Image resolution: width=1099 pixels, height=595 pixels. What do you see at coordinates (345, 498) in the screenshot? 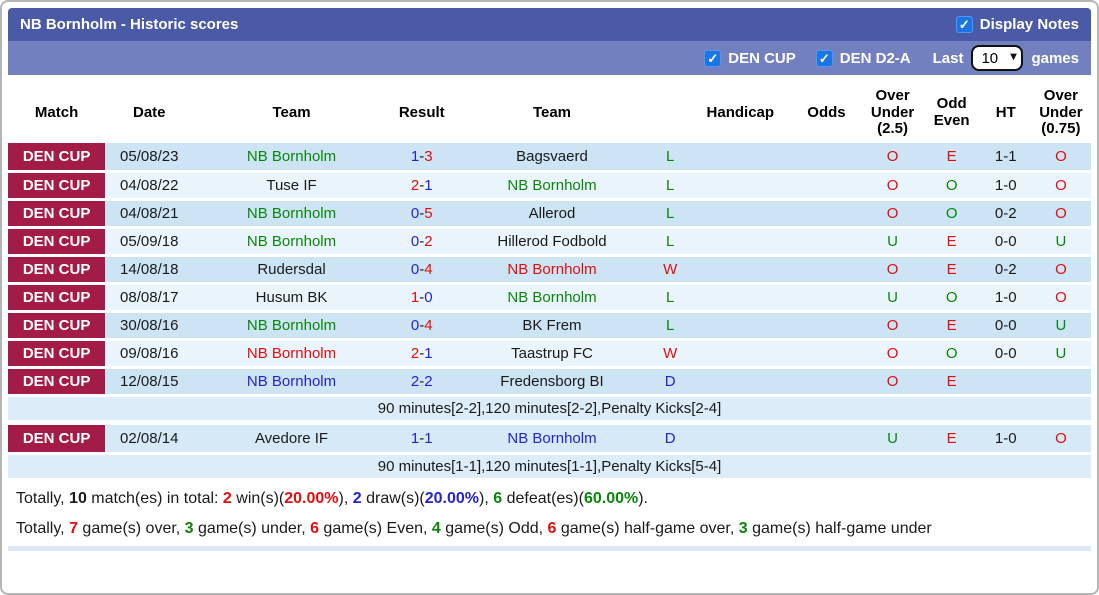
I see `summary-segment: ),` at bounding box center [345, 498].